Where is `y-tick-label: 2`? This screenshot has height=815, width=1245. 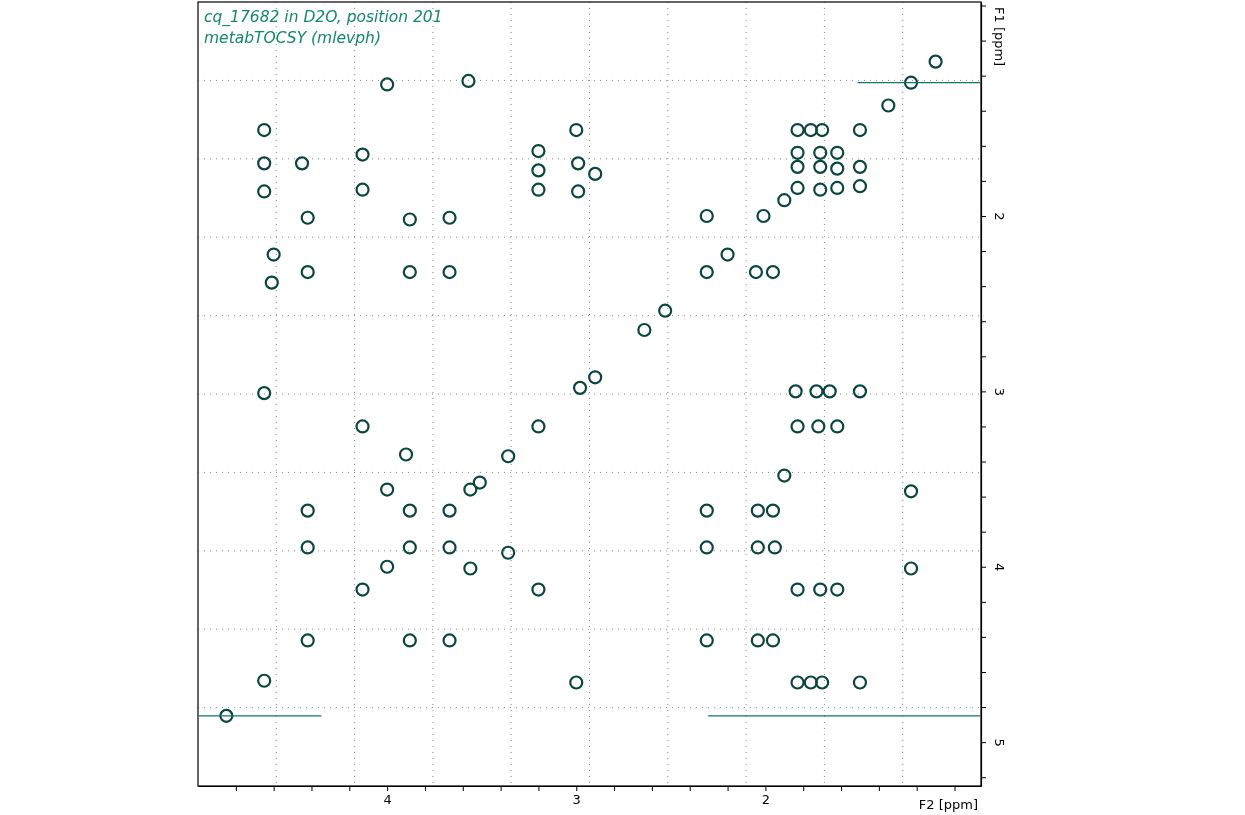
y-tick-label: 2 is located at coordinates (999, 216).